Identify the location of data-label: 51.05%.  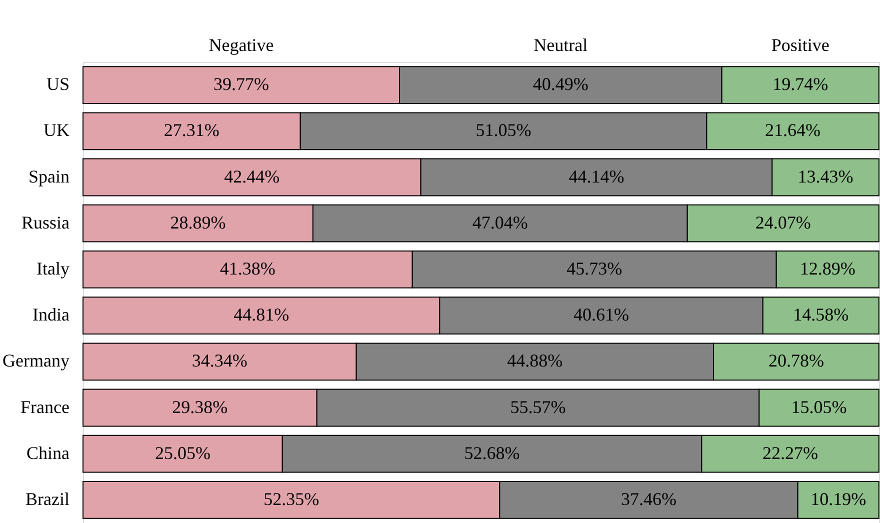
(504, 130).